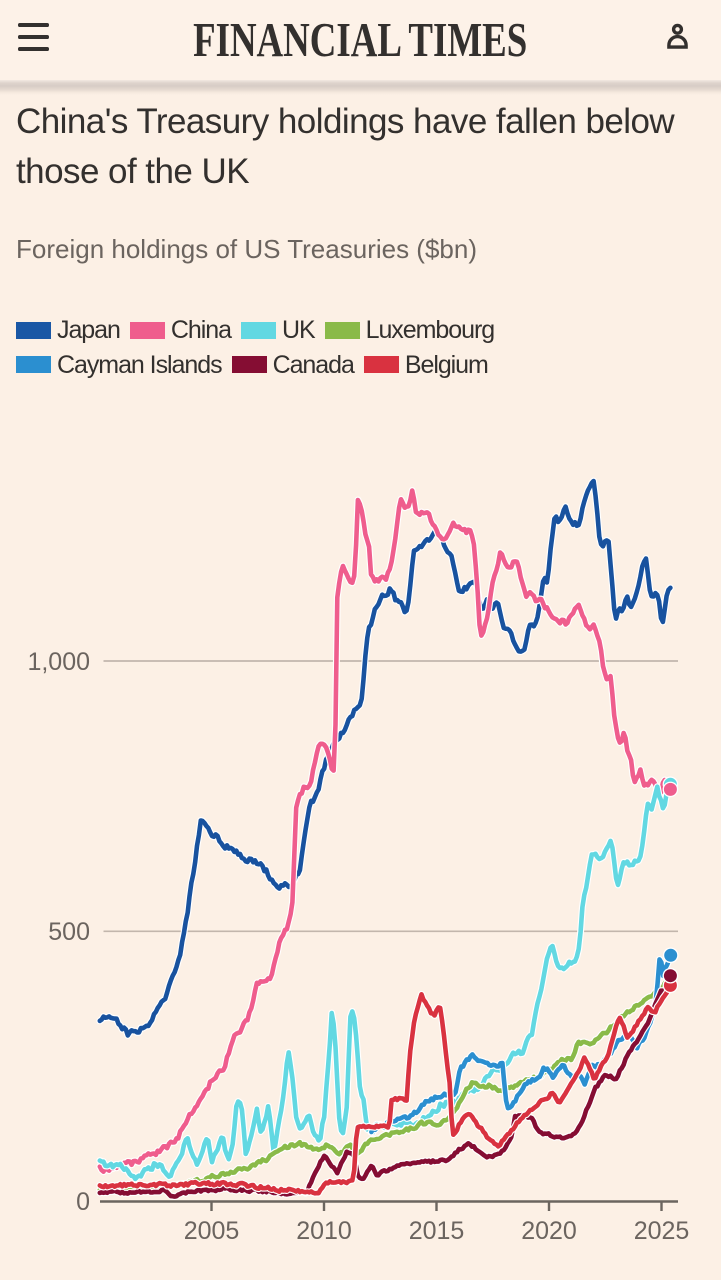  What do you see at coordinates (58, 662) in the screenshot?
I see `svg-text: 1,000` at bounding box center [58, 662].